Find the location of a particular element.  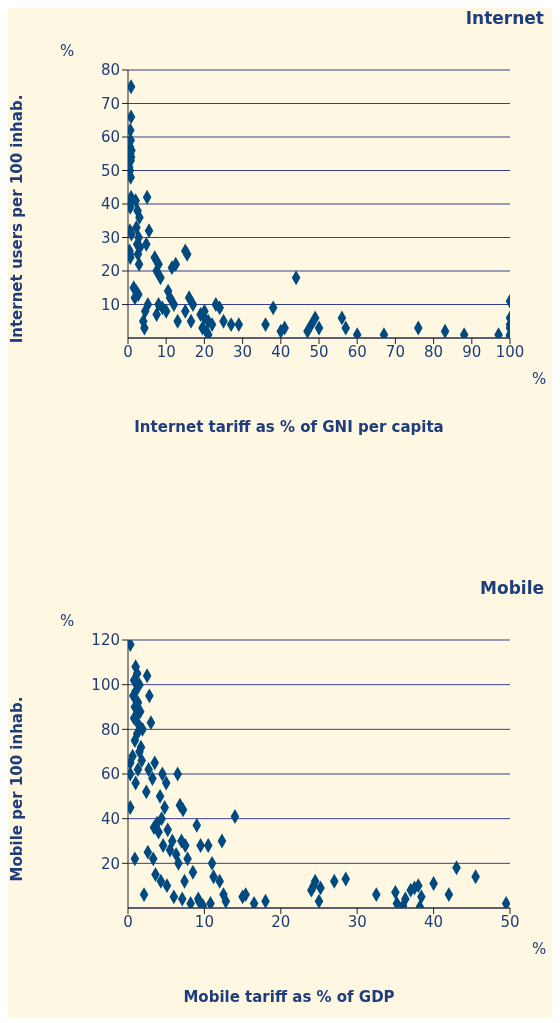

chart-title: Internet is located at coordinates (504, 18).